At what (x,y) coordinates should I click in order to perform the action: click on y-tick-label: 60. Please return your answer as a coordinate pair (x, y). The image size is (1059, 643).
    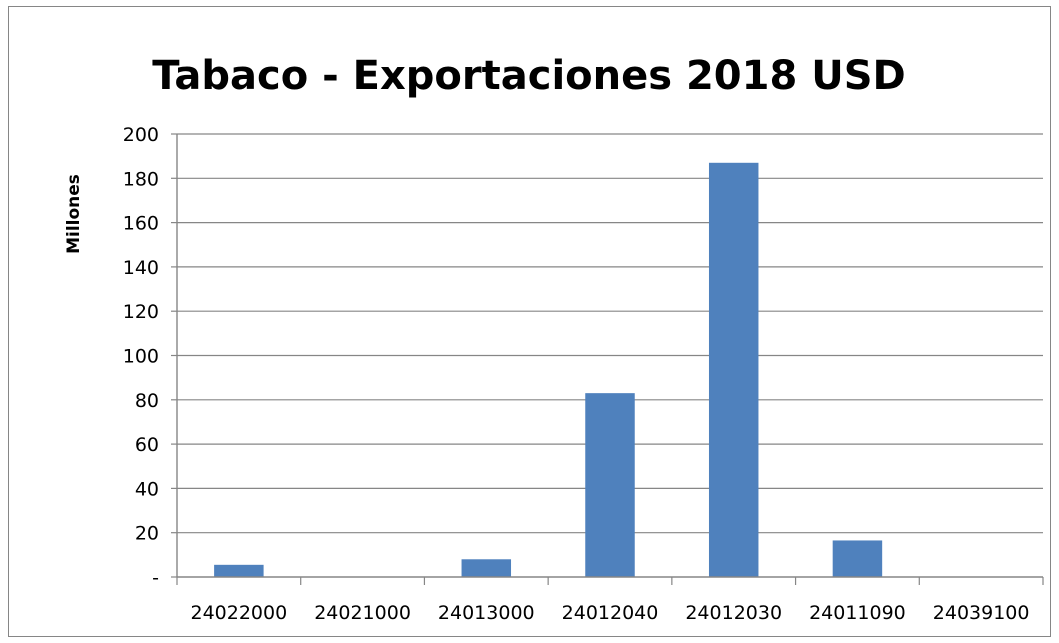
    Looking at the image, I should click on (147, 445).